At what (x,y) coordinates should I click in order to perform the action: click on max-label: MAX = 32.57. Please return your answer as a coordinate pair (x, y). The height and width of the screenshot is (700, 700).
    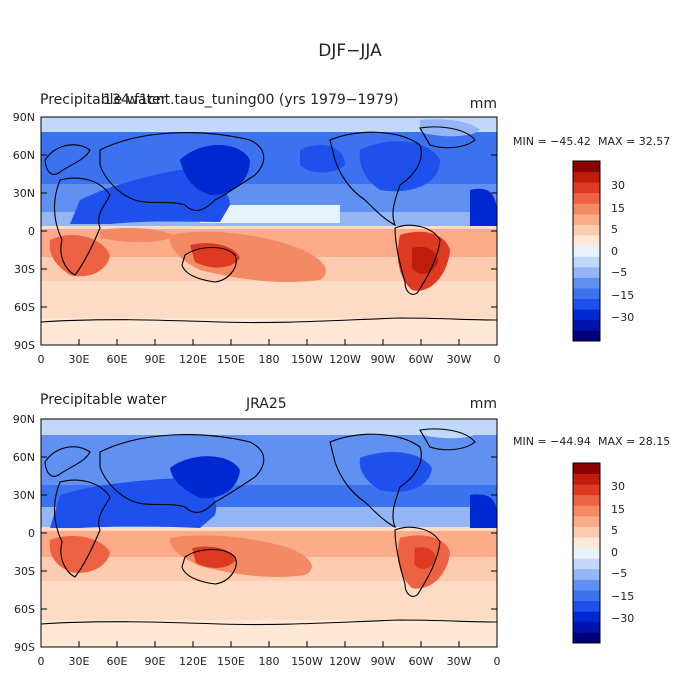
    Looking at the image, I should click on (634, 141).